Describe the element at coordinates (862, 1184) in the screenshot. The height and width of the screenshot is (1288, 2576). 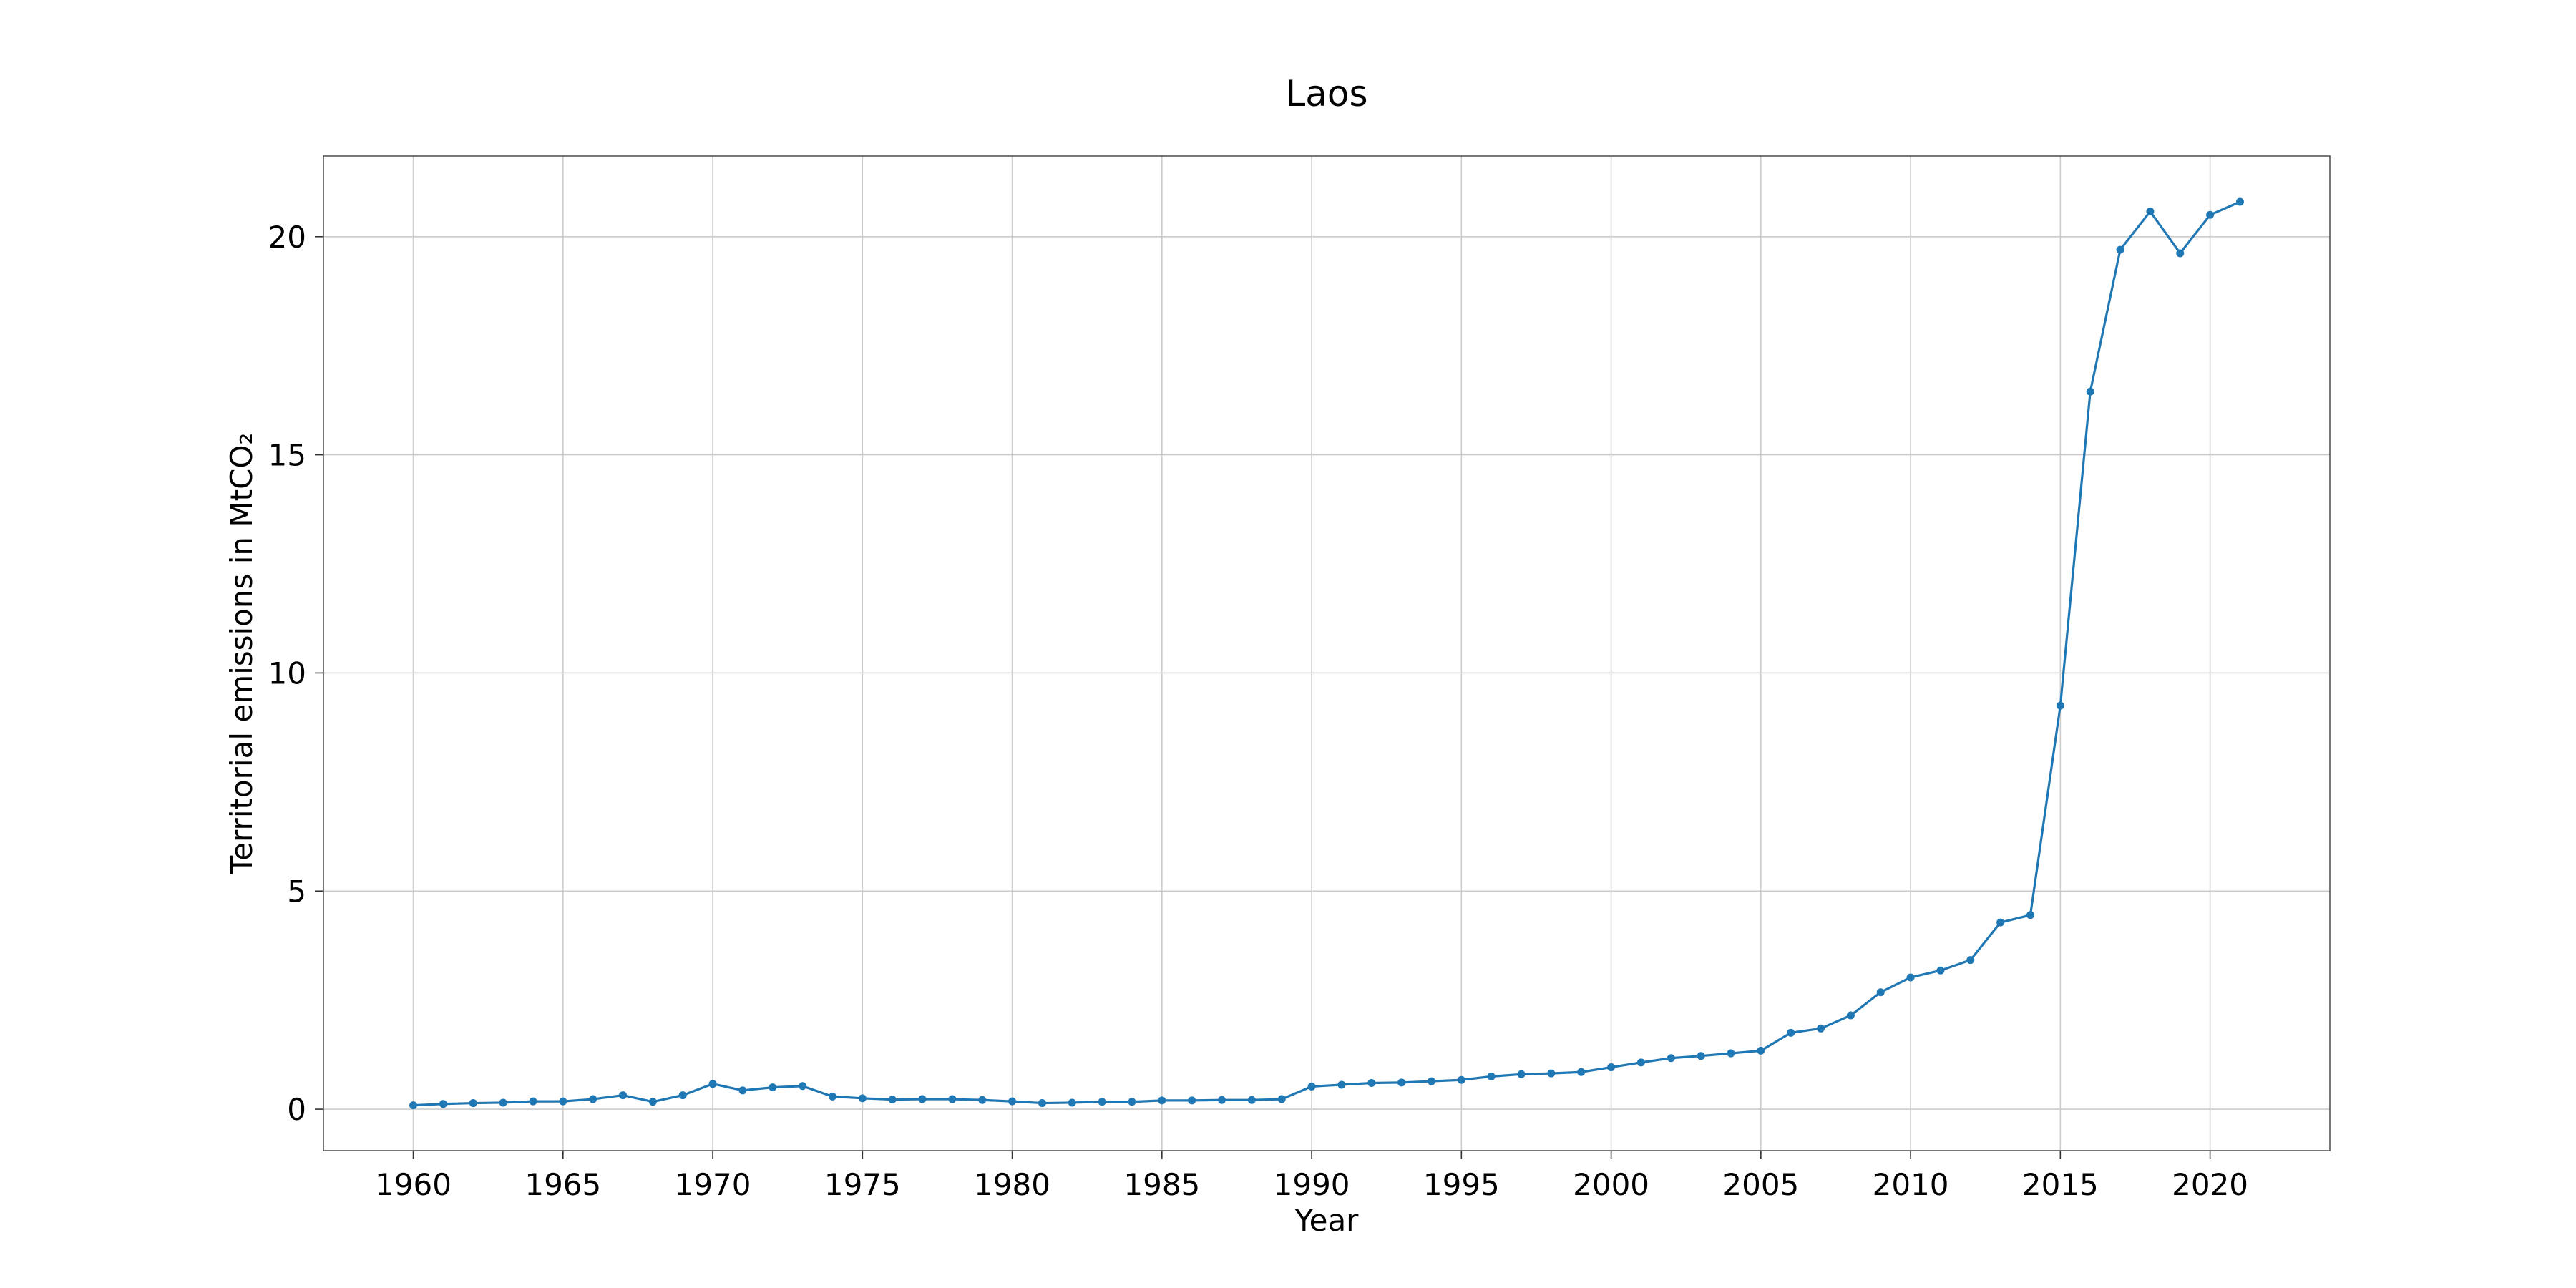
I see `x-tick-label: 1975` at that location.